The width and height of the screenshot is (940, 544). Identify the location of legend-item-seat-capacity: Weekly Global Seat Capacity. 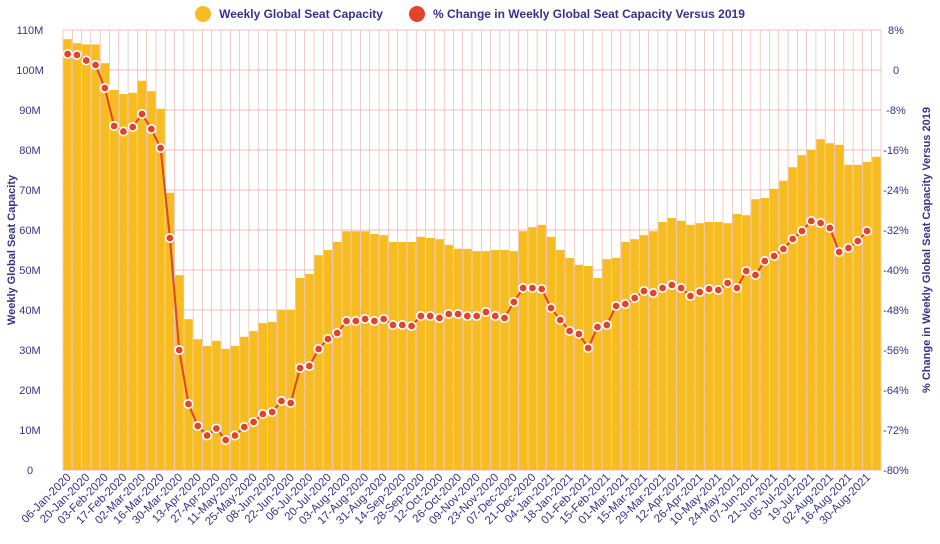
(289, 14).